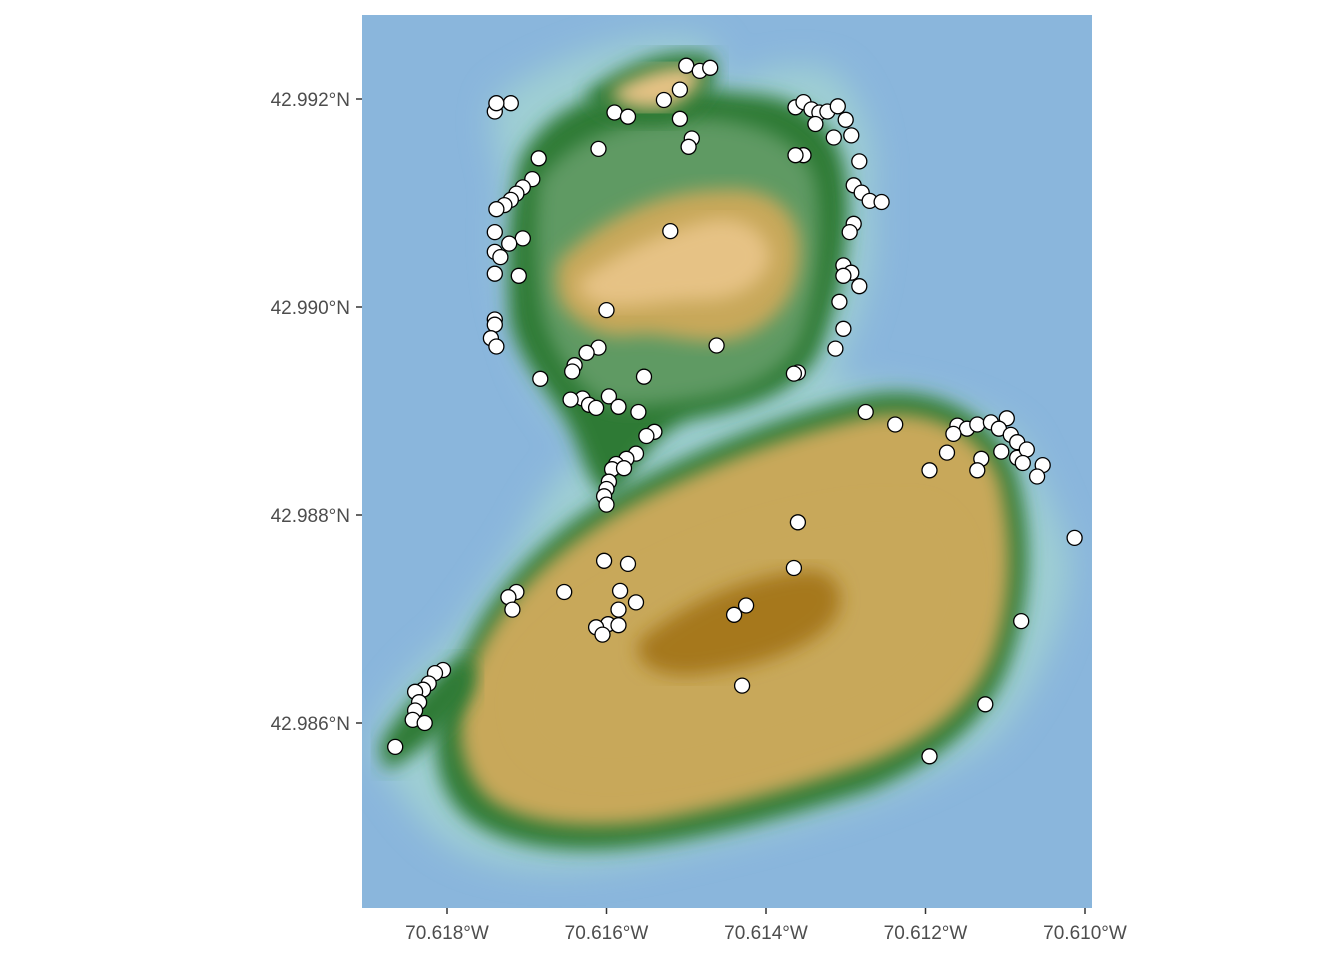 This screenshot has width=1344, height=960. Describe the element at coordinates (1085, 933) in the screenshot. I see `x-tick-label: 70.610°W` at that location.